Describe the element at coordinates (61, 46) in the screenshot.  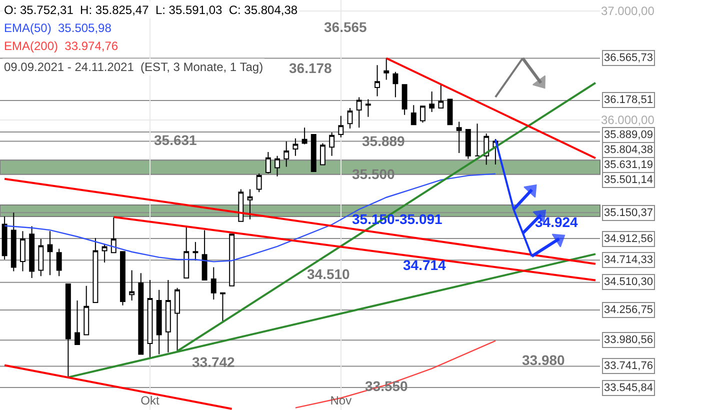
I see `text: EMA(200) 33.974,76` at that location.